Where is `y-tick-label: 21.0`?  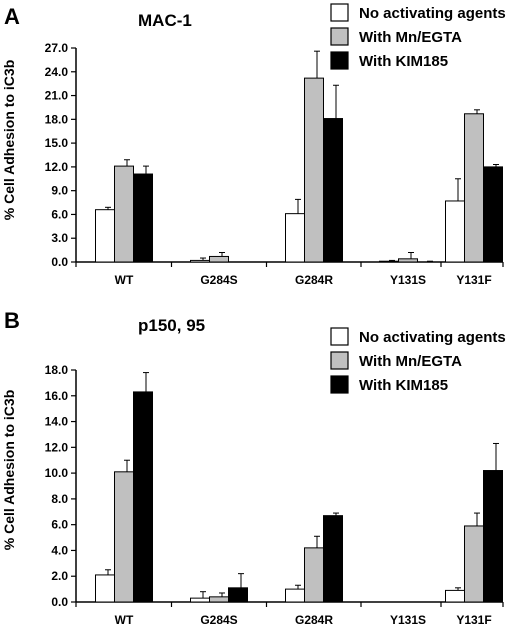
y-tick-label: 21.0 is located at coordinates (57, 96).